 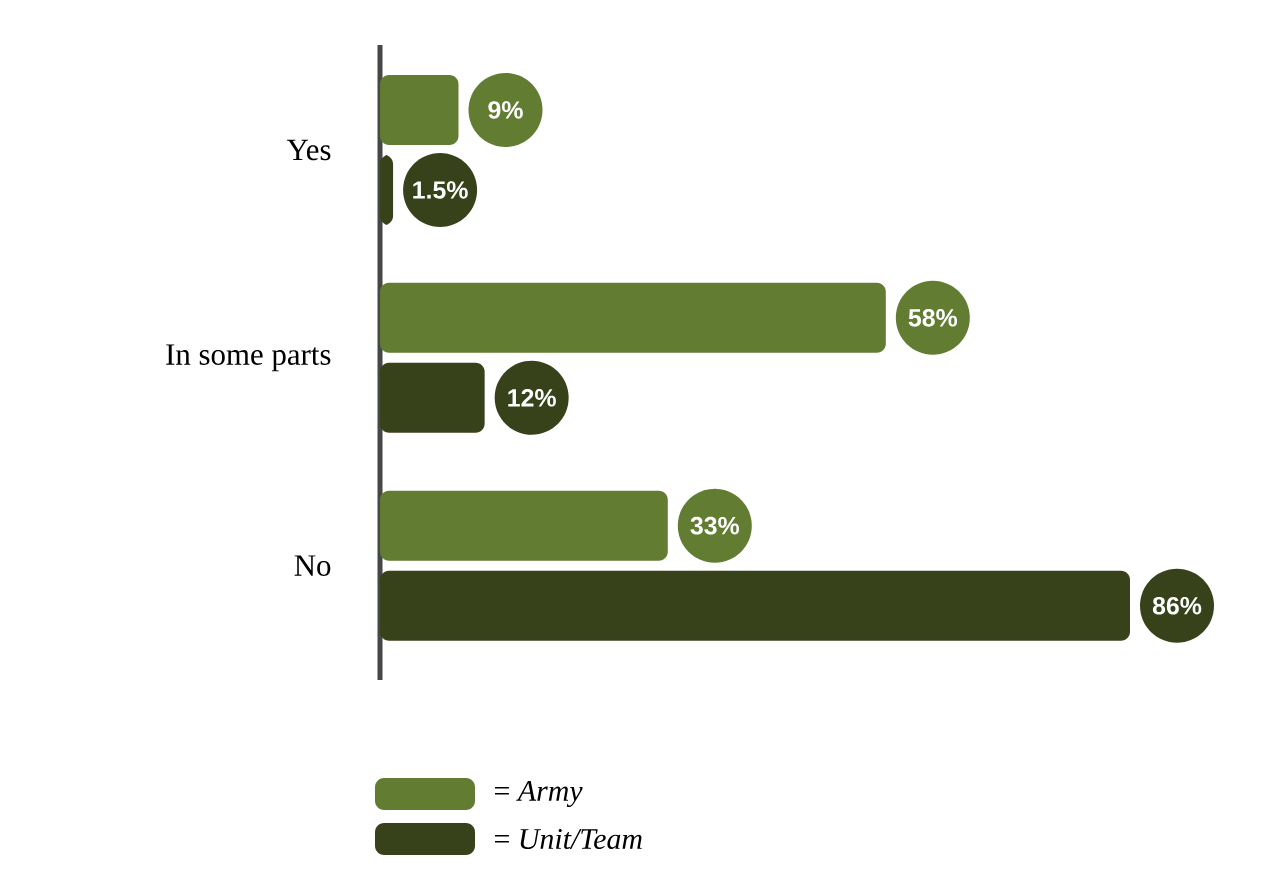 I want to click on y-tick-label: In some parts, so click(x=248, y=358).